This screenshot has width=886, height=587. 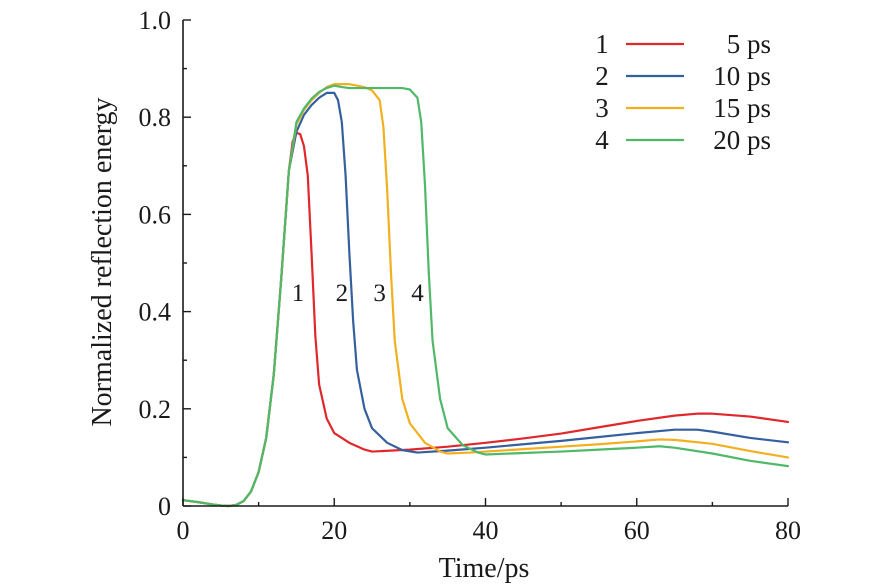 I want to click on x-tick-label: 60, so click(x=637, y=530).